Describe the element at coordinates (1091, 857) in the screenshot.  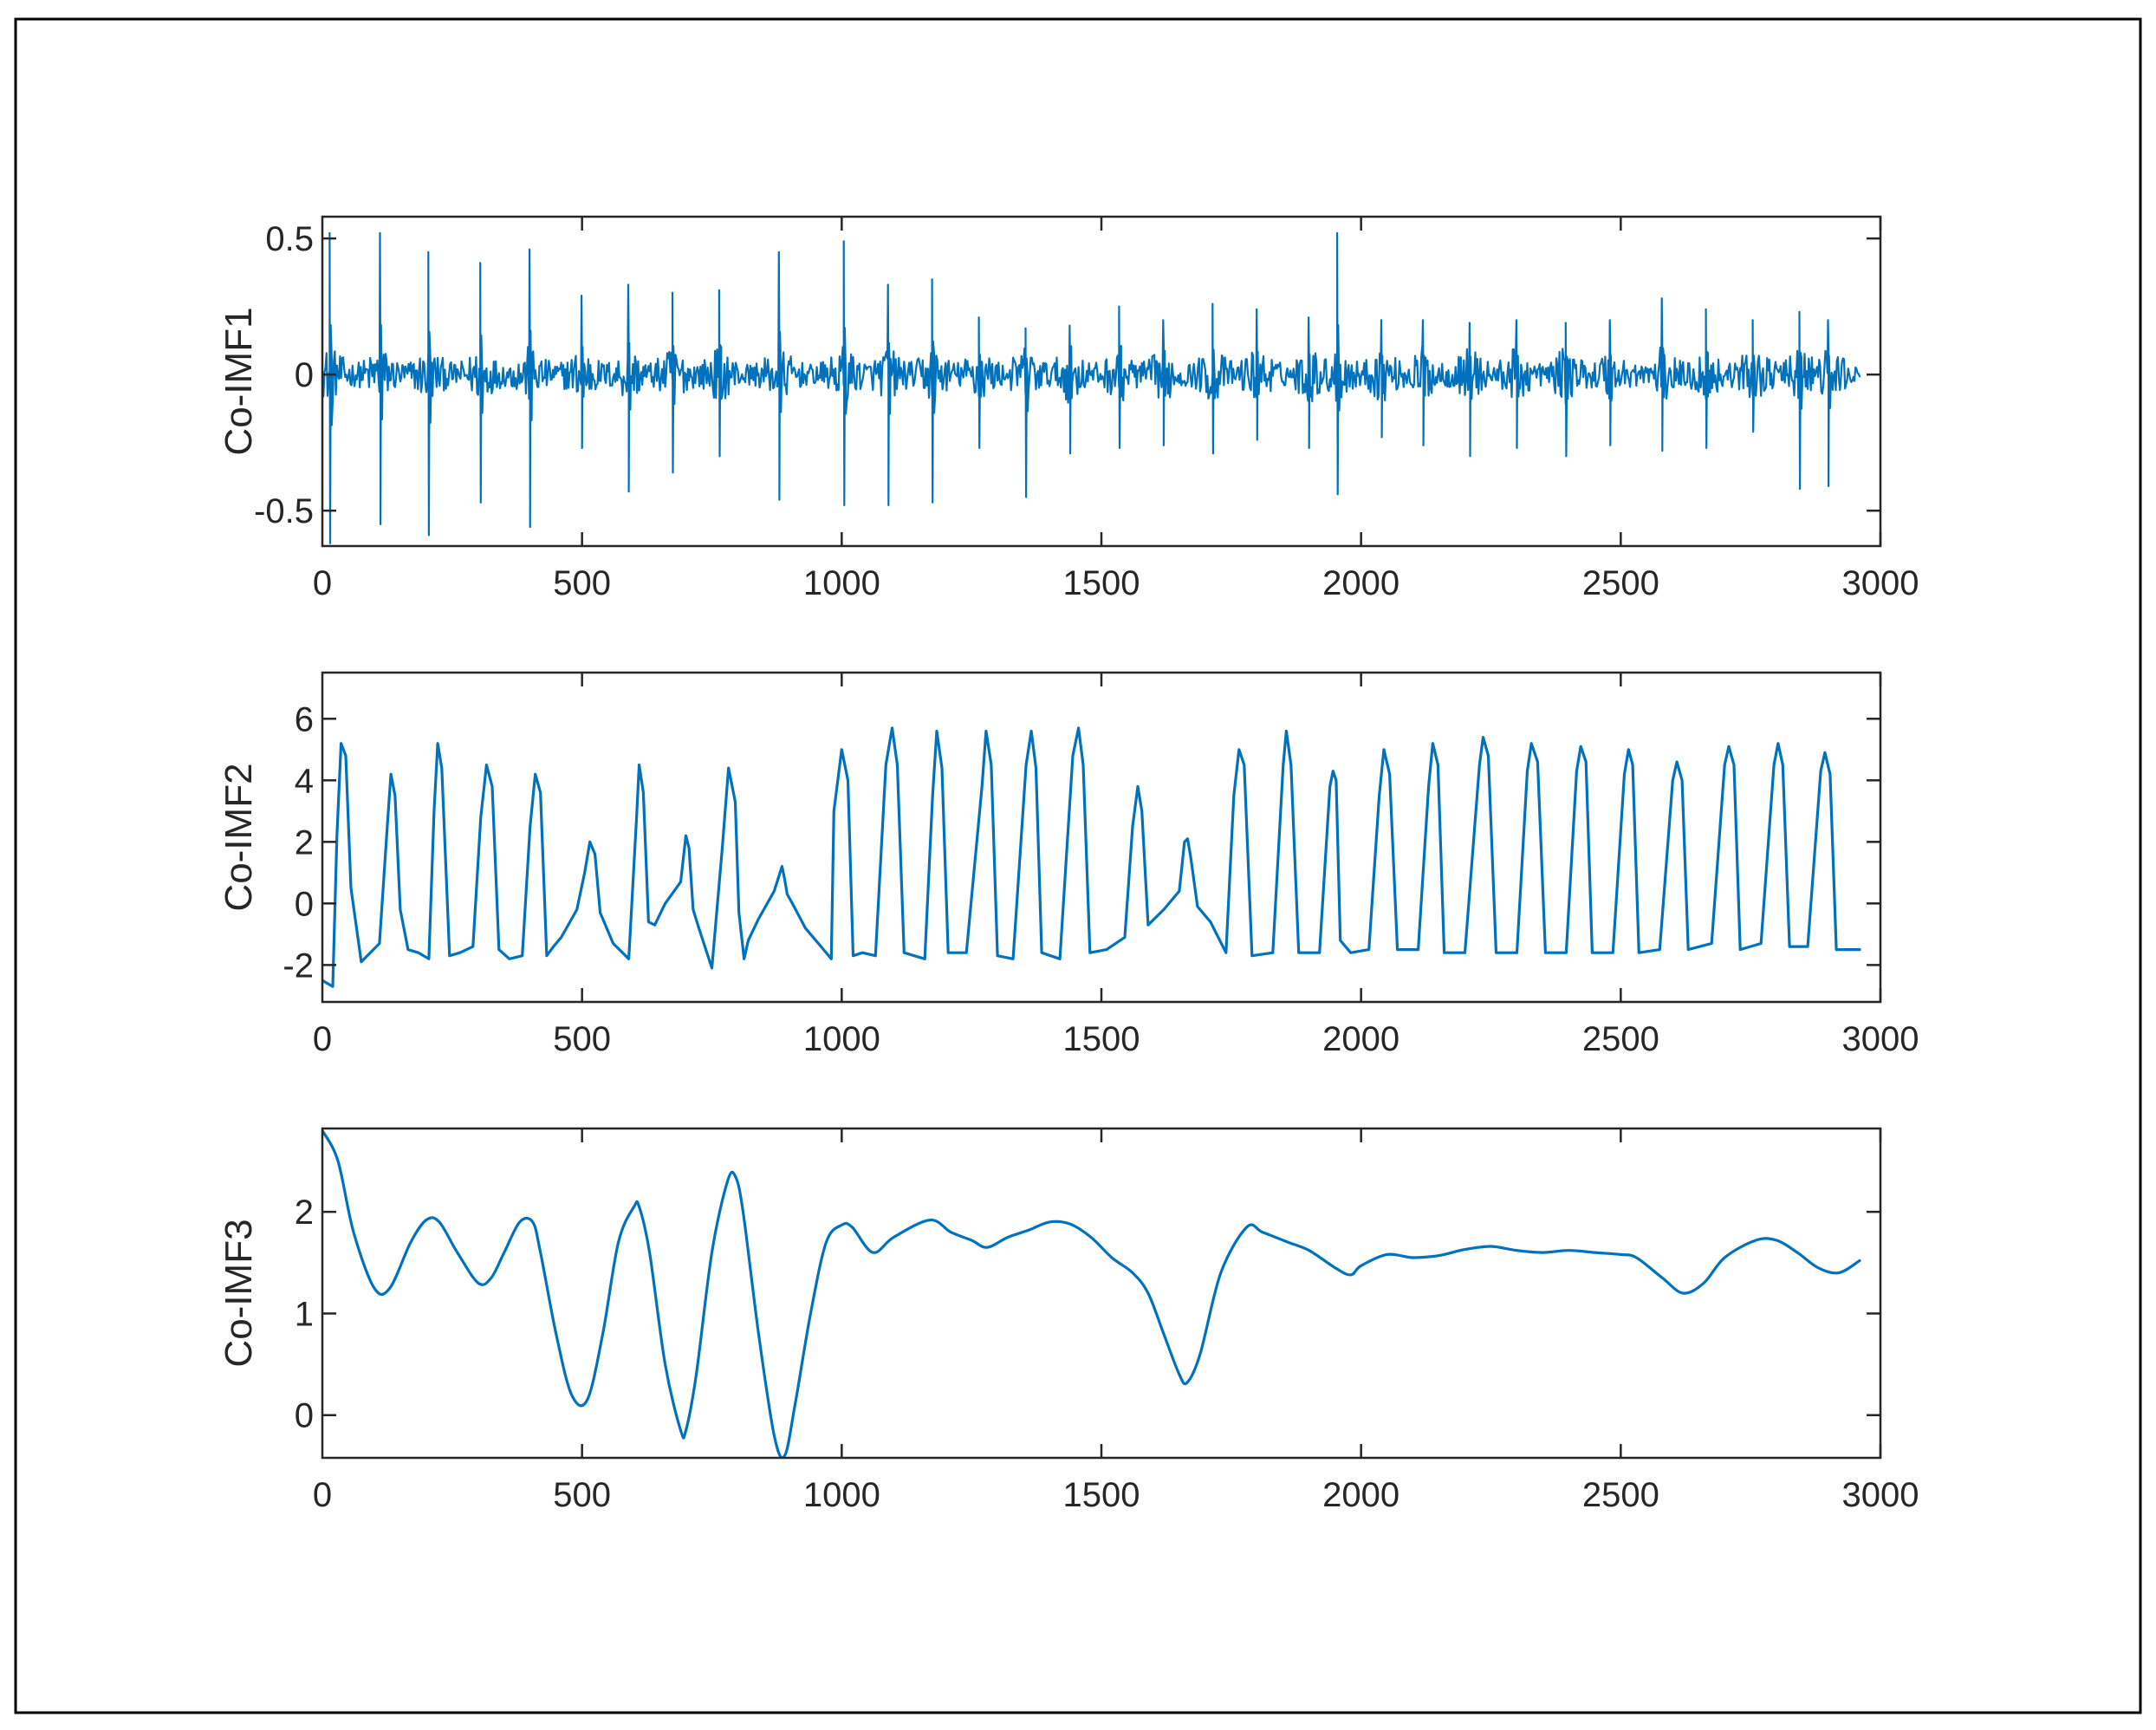
I see `series-line-co-imf2` at that location.